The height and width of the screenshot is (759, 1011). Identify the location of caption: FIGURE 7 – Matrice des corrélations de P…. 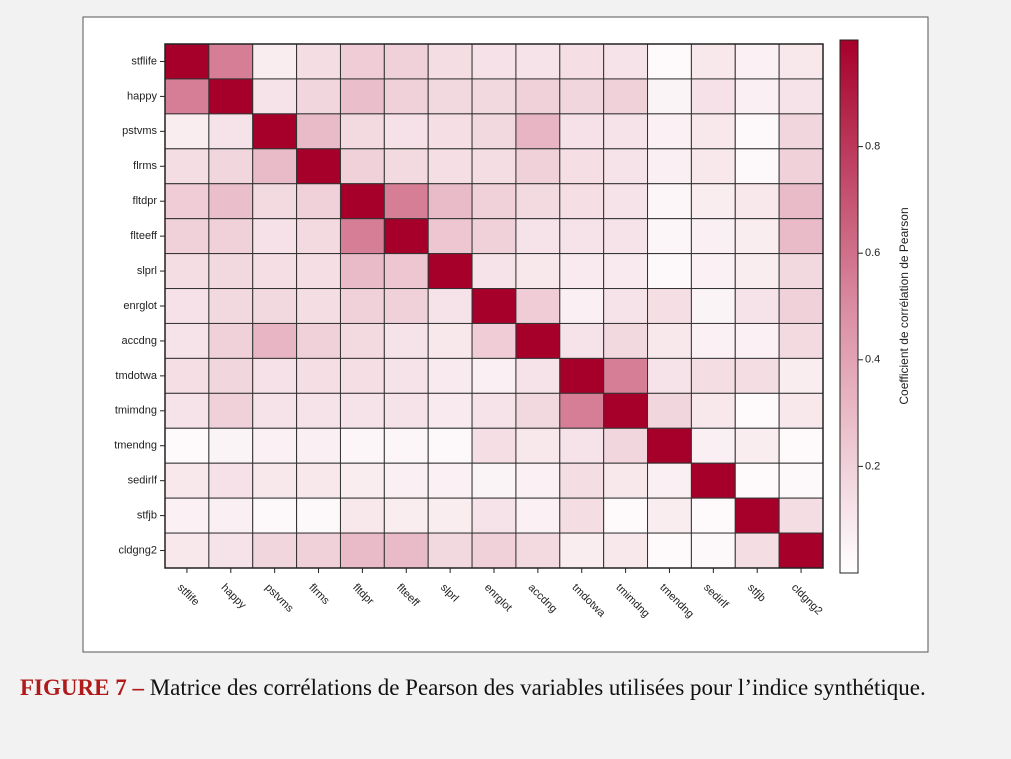
(506, 687).